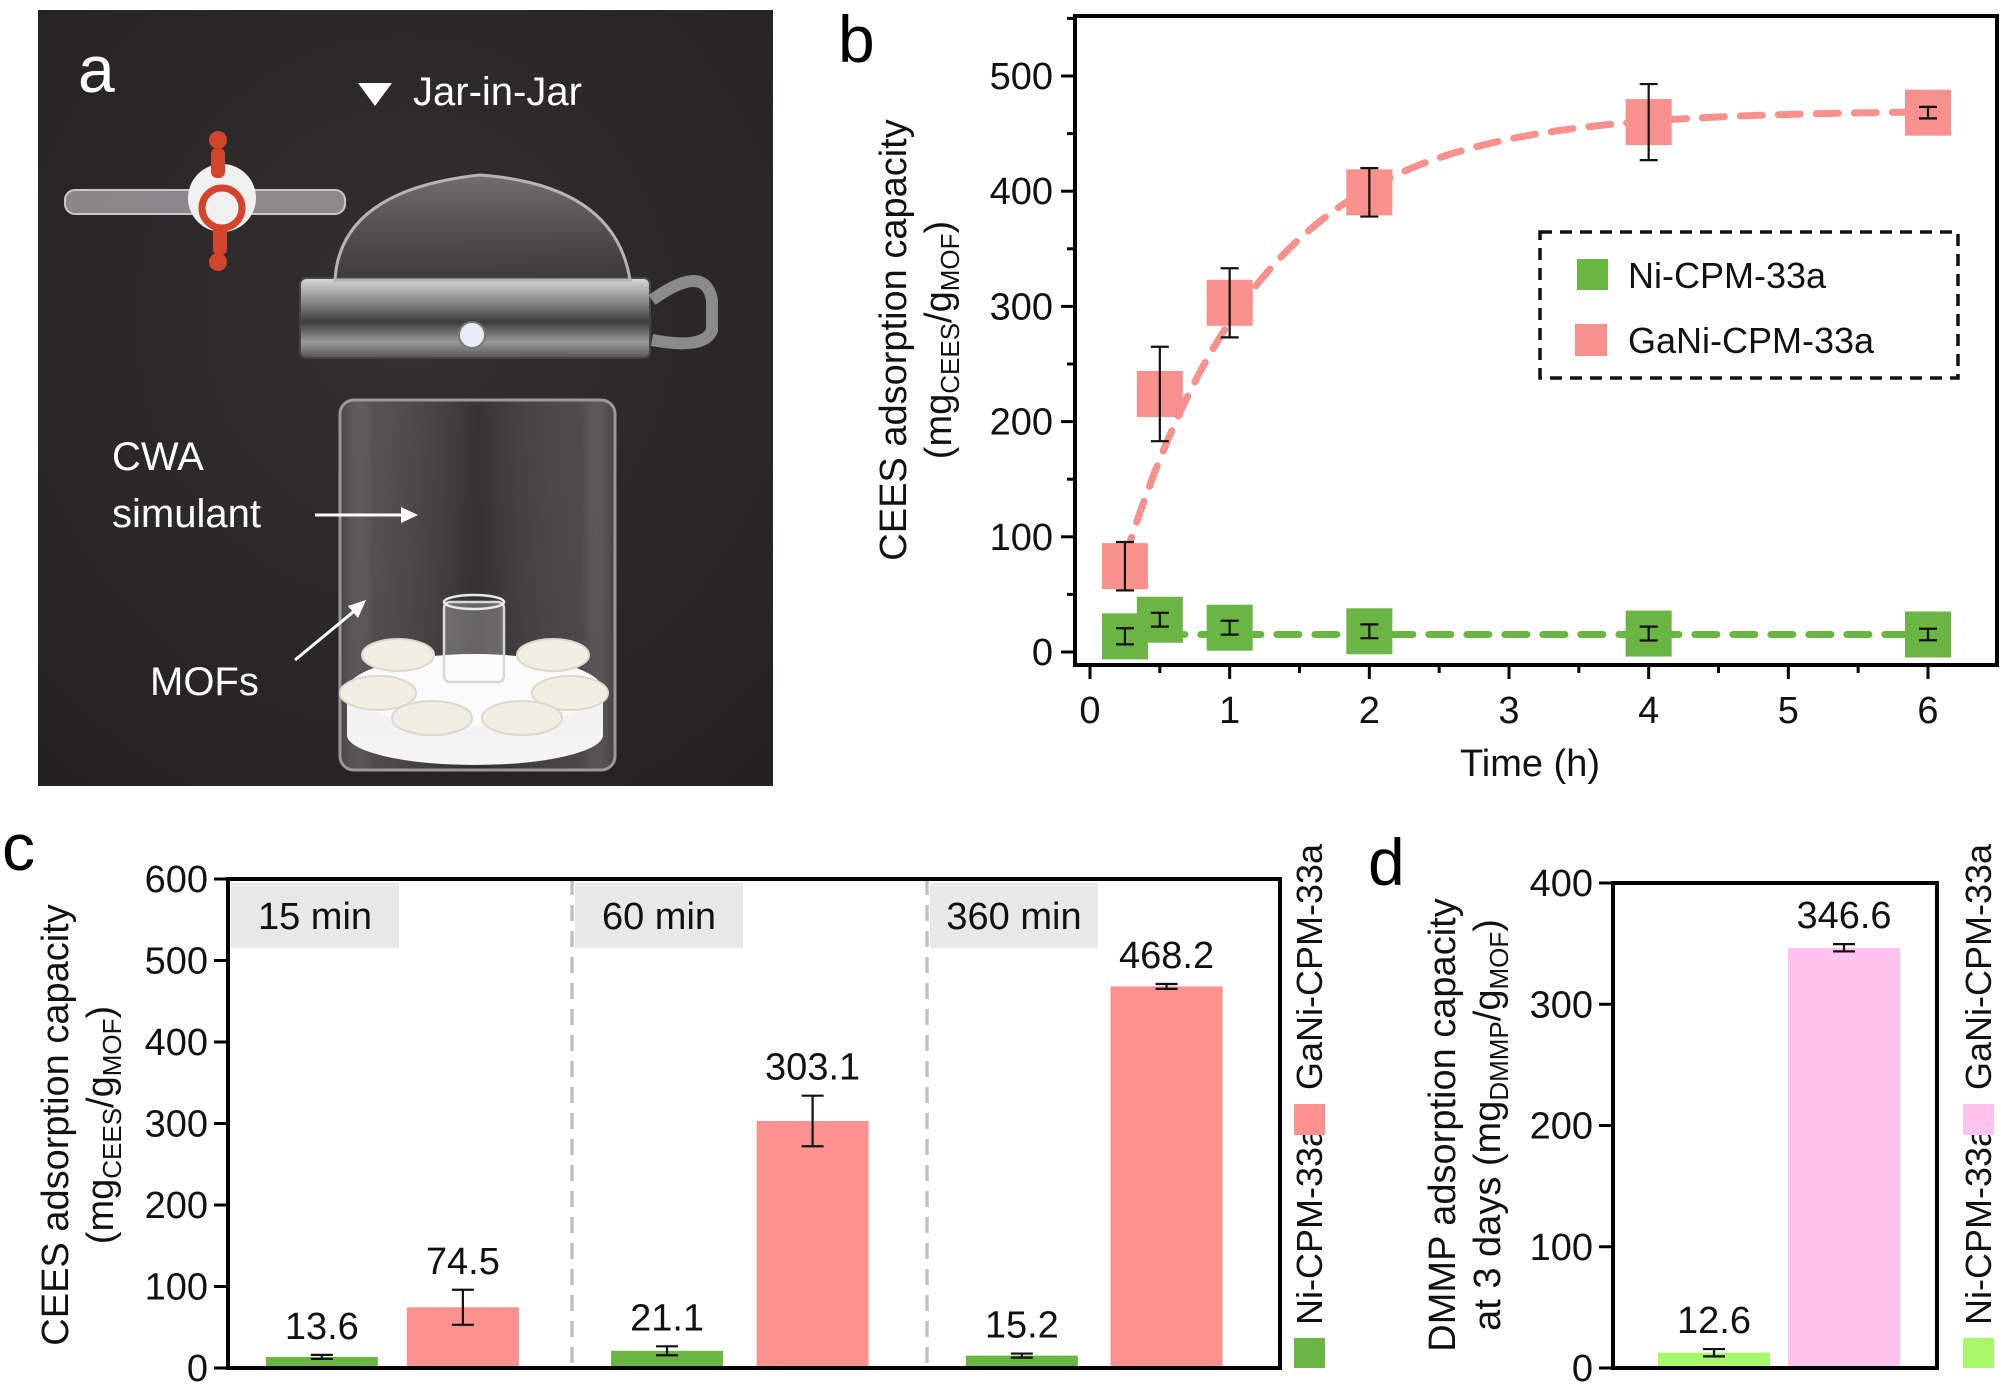 This screenshot has height=1388, width=2001. I want to click on panel-b-letter: b, so click(856, 39).